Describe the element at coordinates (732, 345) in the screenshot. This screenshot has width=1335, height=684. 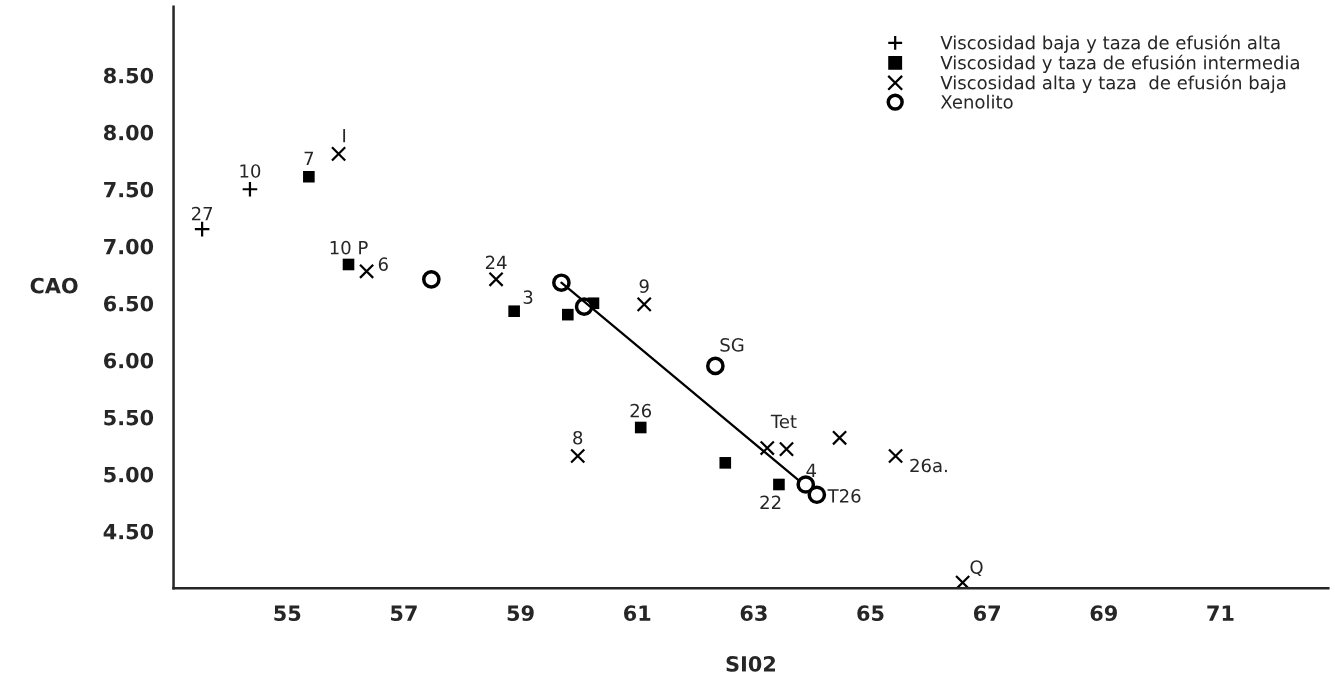
I see `annotation: SG` at that location.